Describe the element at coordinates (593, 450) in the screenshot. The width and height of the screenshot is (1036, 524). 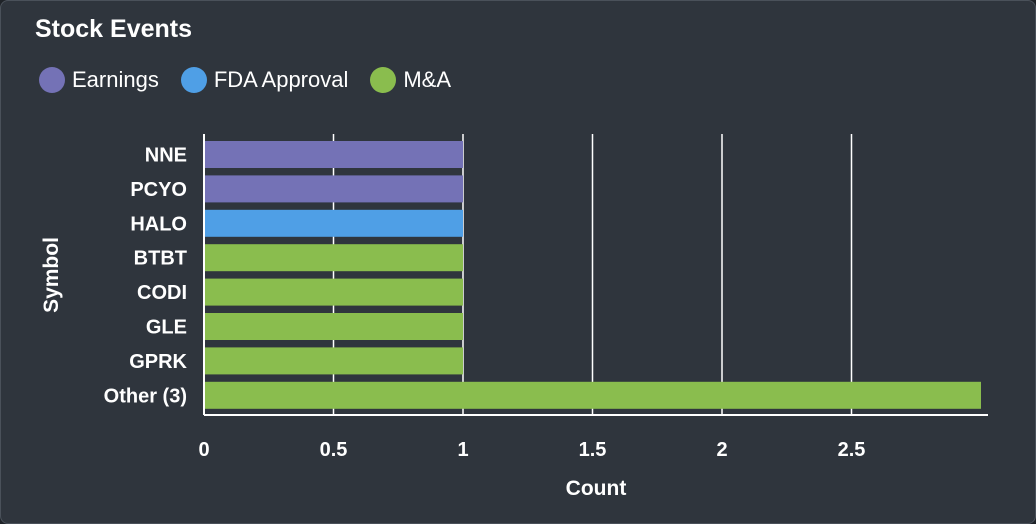
I see `x-tick-label-1.5: 1.5` at that location.